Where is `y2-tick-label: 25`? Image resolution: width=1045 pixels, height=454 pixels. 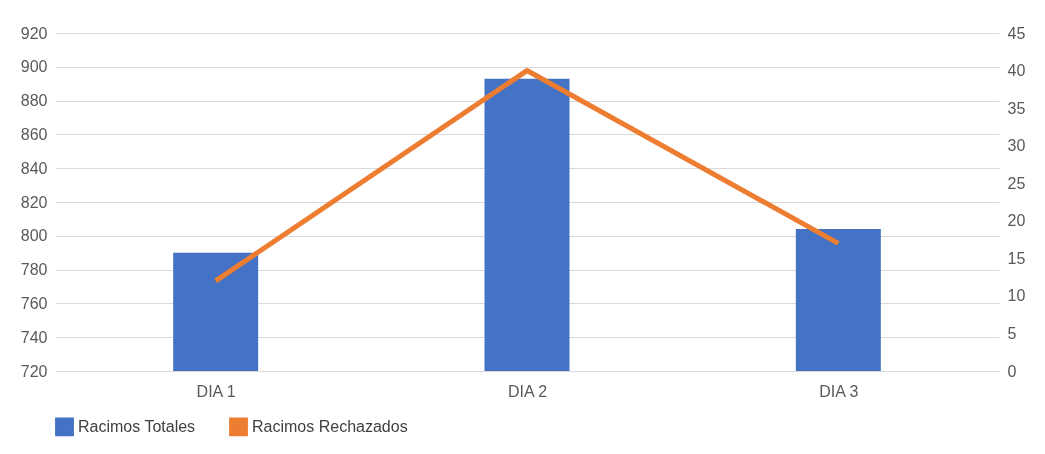 y2-tick-label: 25 is located at coordinates (1016, 183).